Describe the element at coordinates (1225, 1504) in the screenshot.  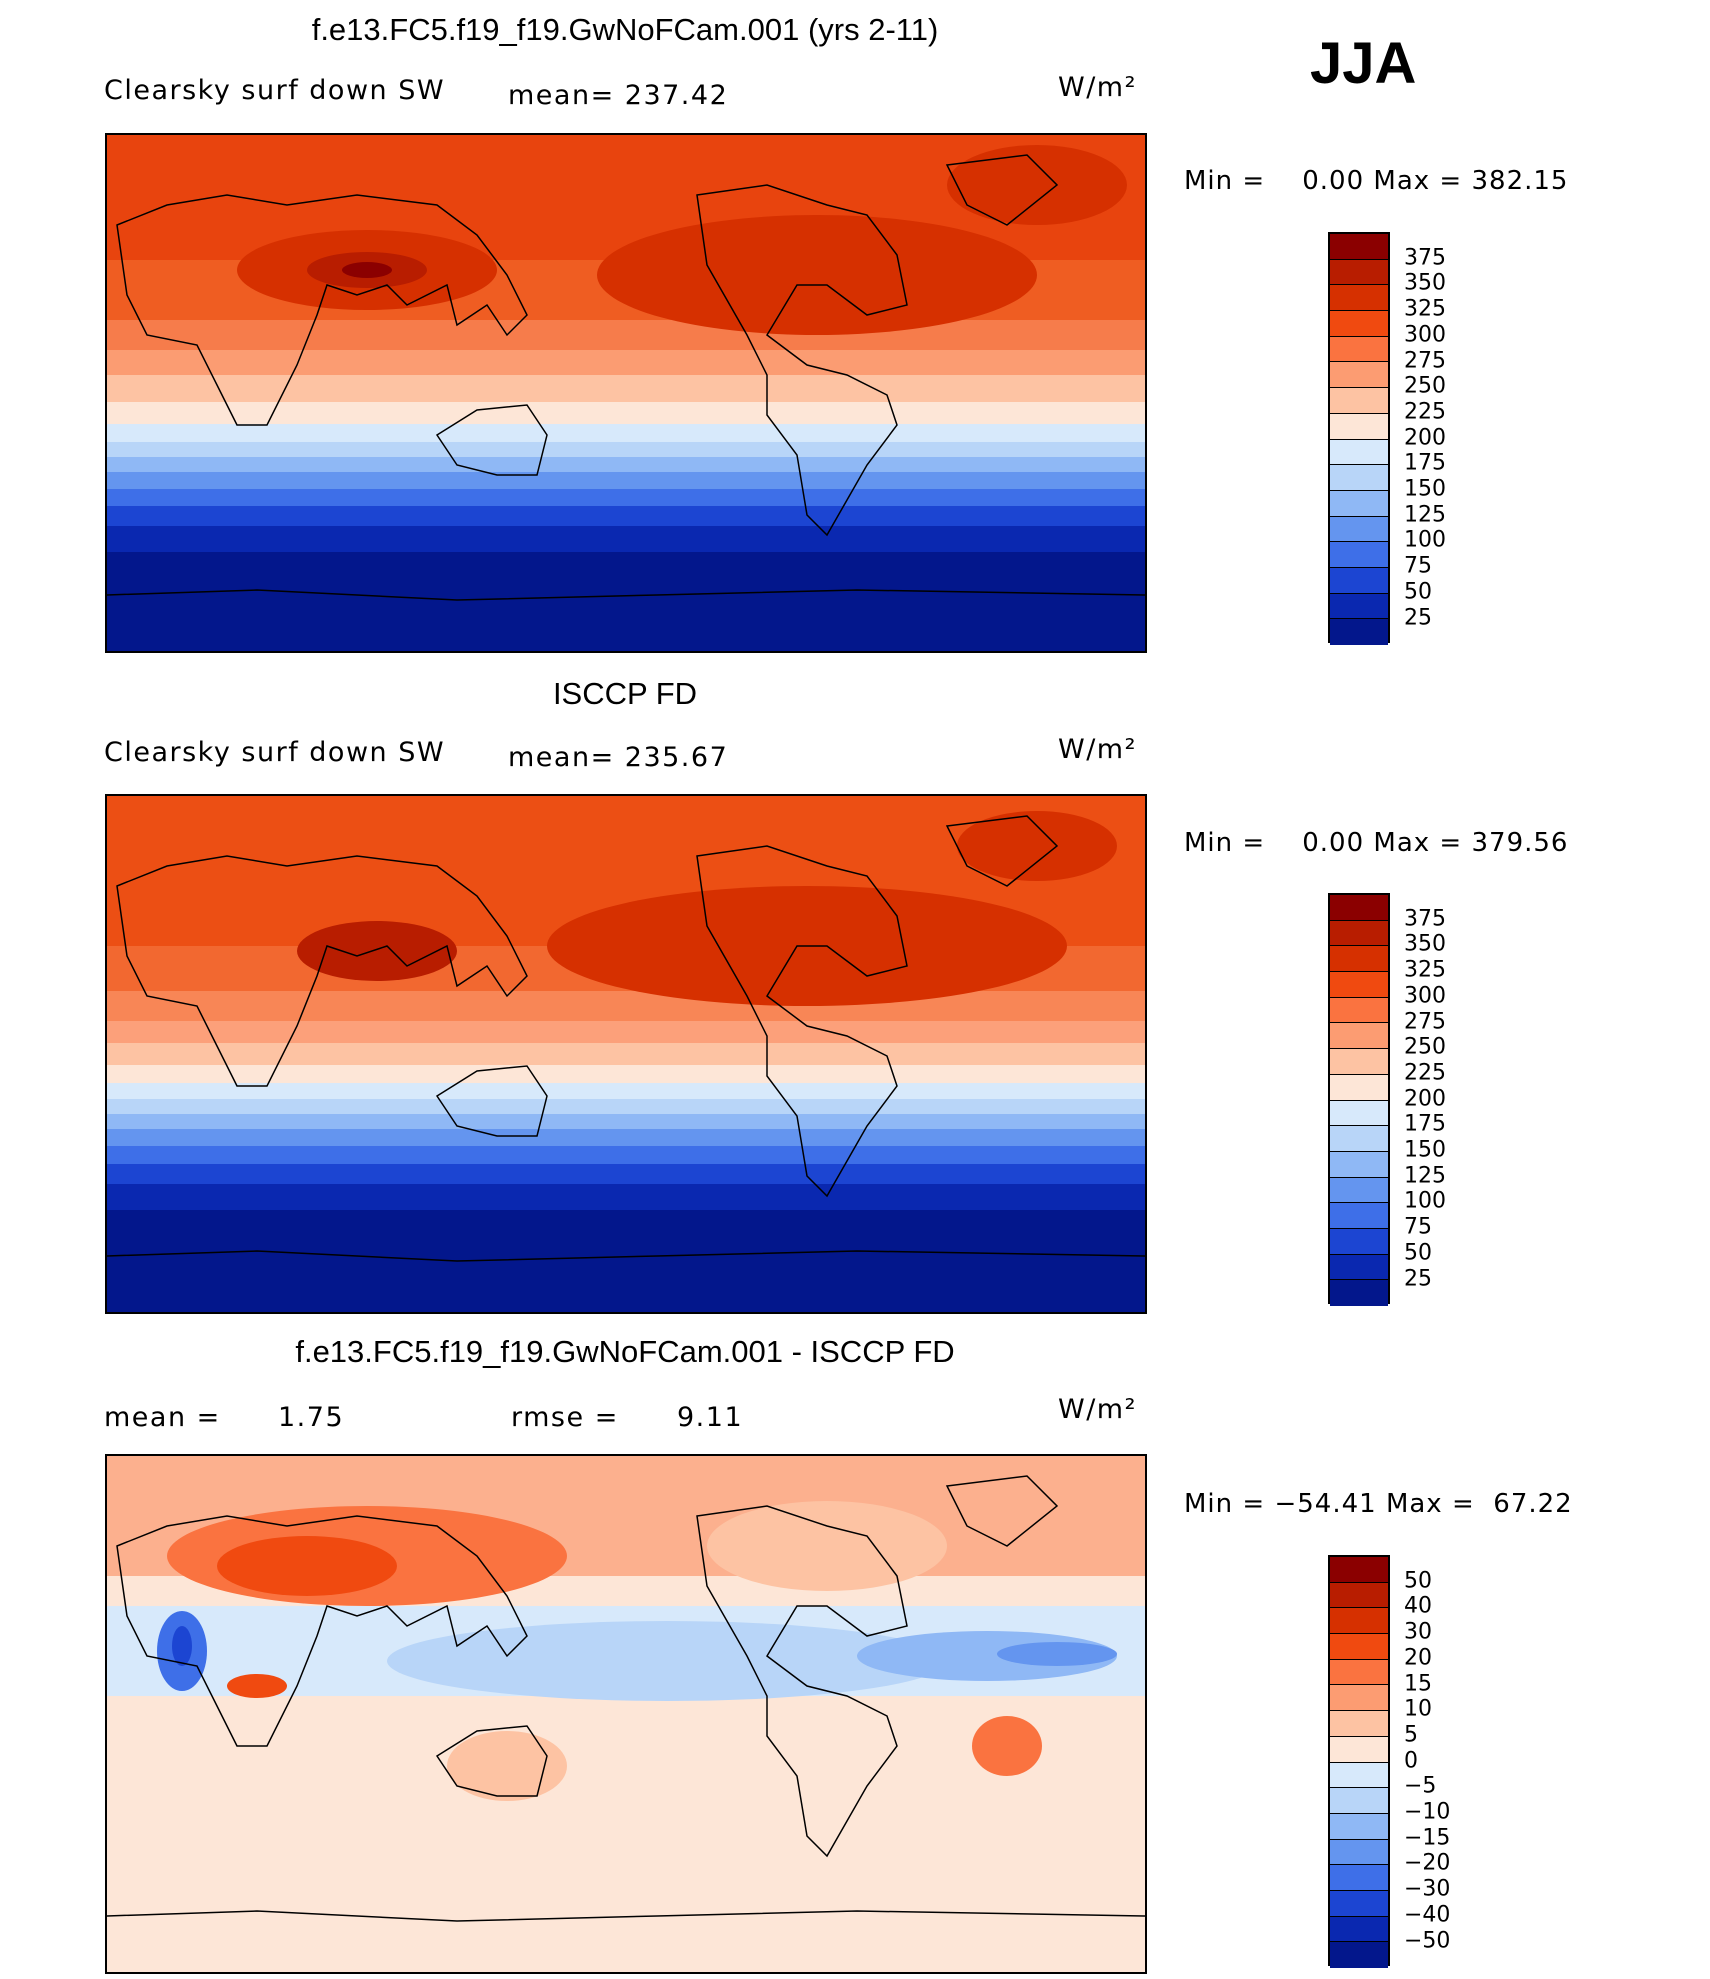
I see `panel3-min-label: Min =` at that location.